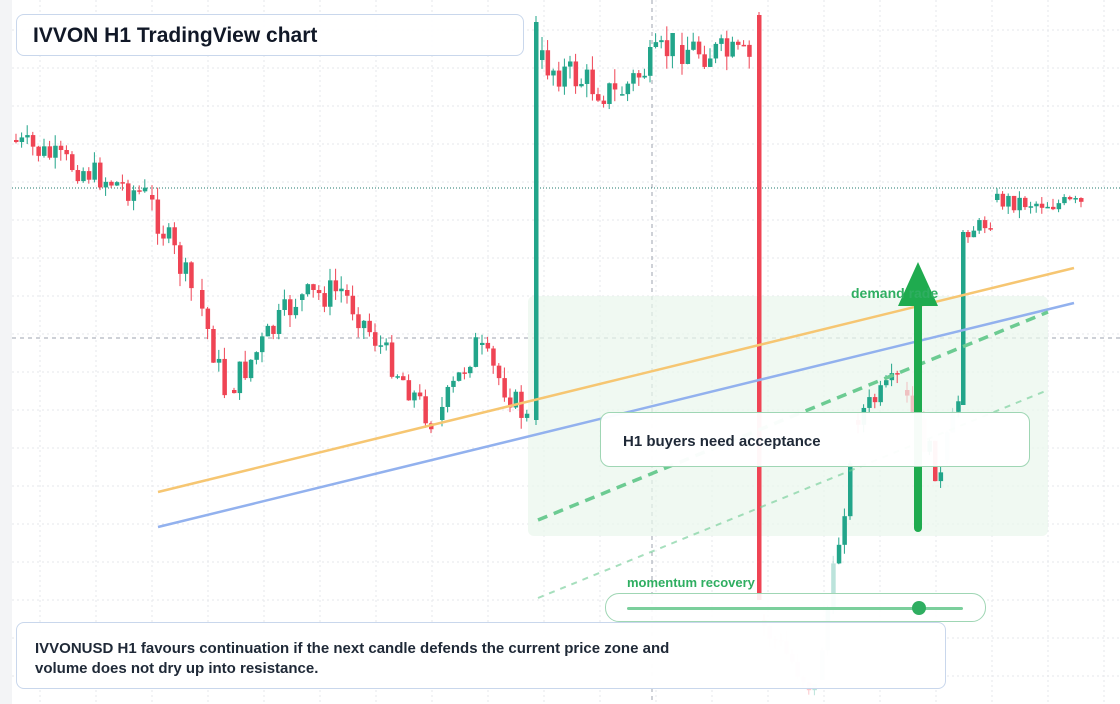  Describe the element at coordinates (919, 608) in the screenshot. I see `momentum-knob` at that location.